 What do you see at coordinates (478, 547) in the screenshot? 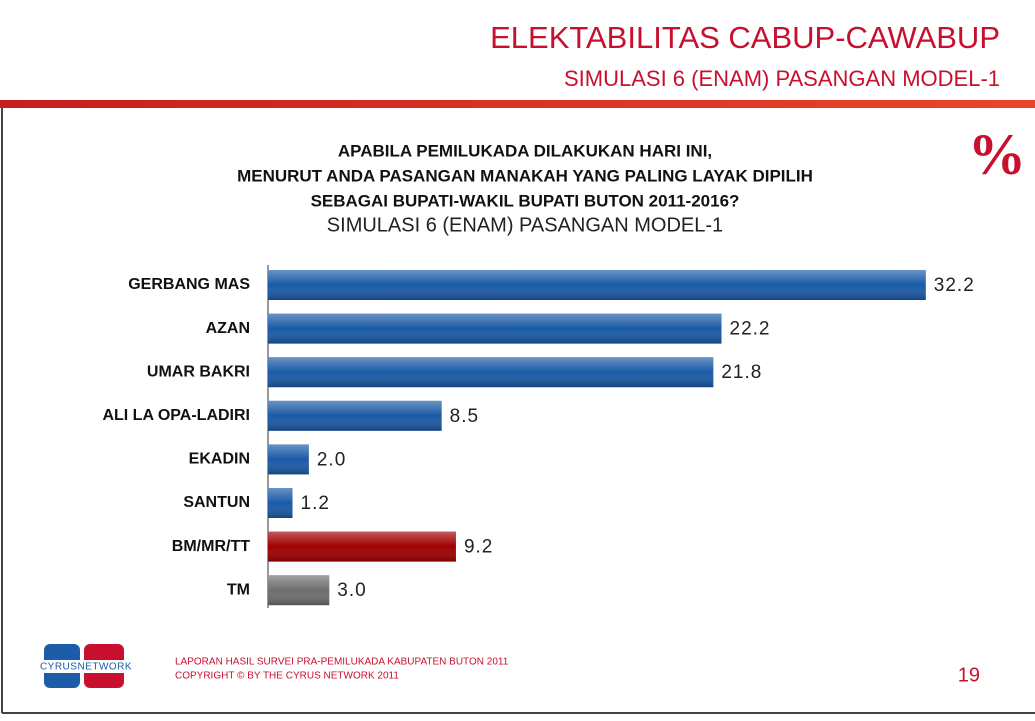
I see `value-label: 9.2` at bounding box center [478, 547].